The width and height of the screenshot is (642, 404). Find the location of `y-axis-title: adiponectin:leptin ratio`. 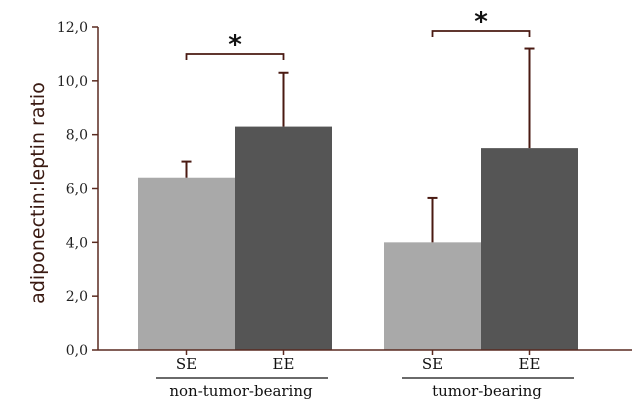

y-axis-title: adiponectin:leptin ratio is located at coordinates (38, 193).